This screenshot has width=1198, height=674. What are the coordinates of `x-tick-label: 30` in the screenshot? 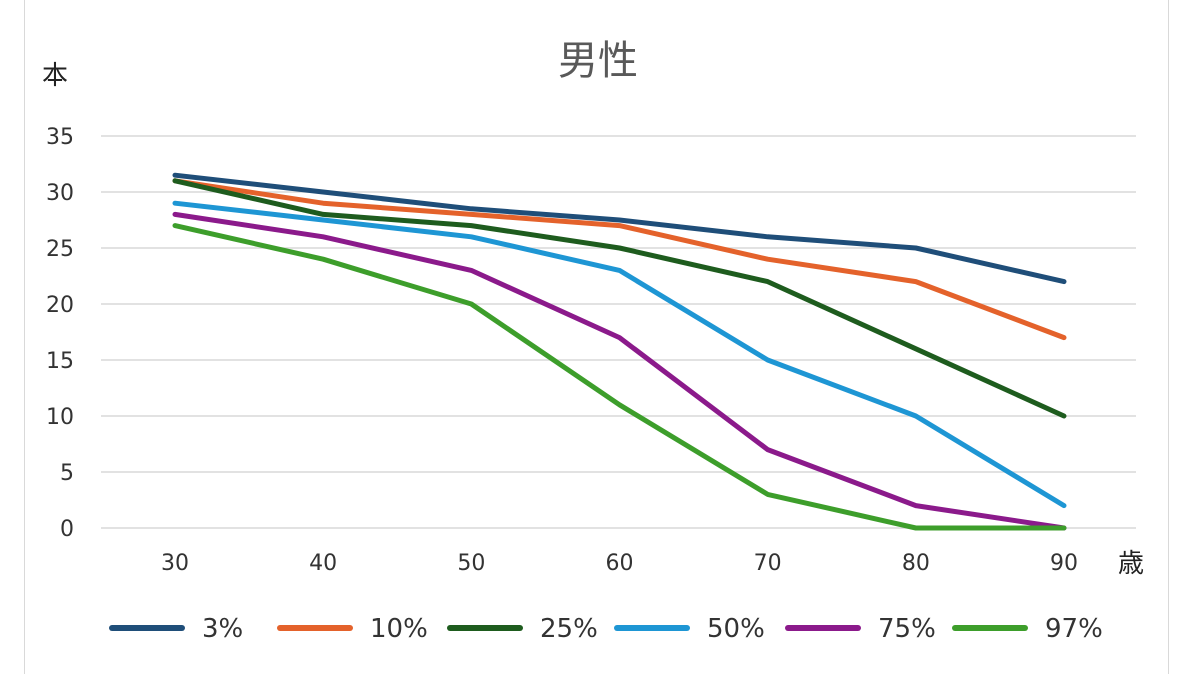 It's located at (175, 563).